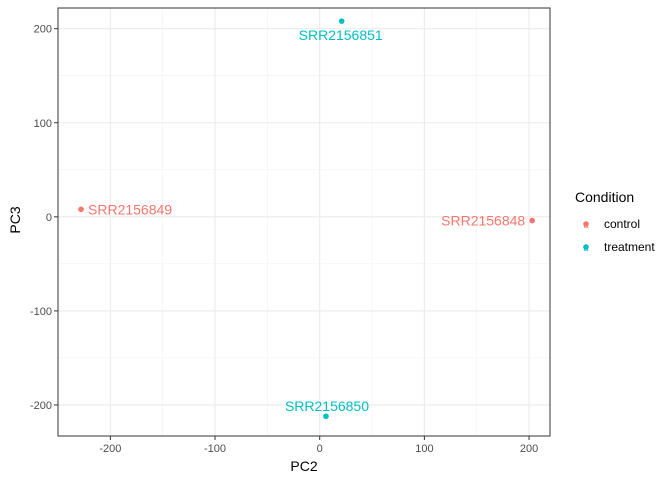 Image resolution: width=672 pixels, height=480 pixels. Describe the element at coordinates (81, 209) in the screenshot. I see `point-srr2156849` at that location.